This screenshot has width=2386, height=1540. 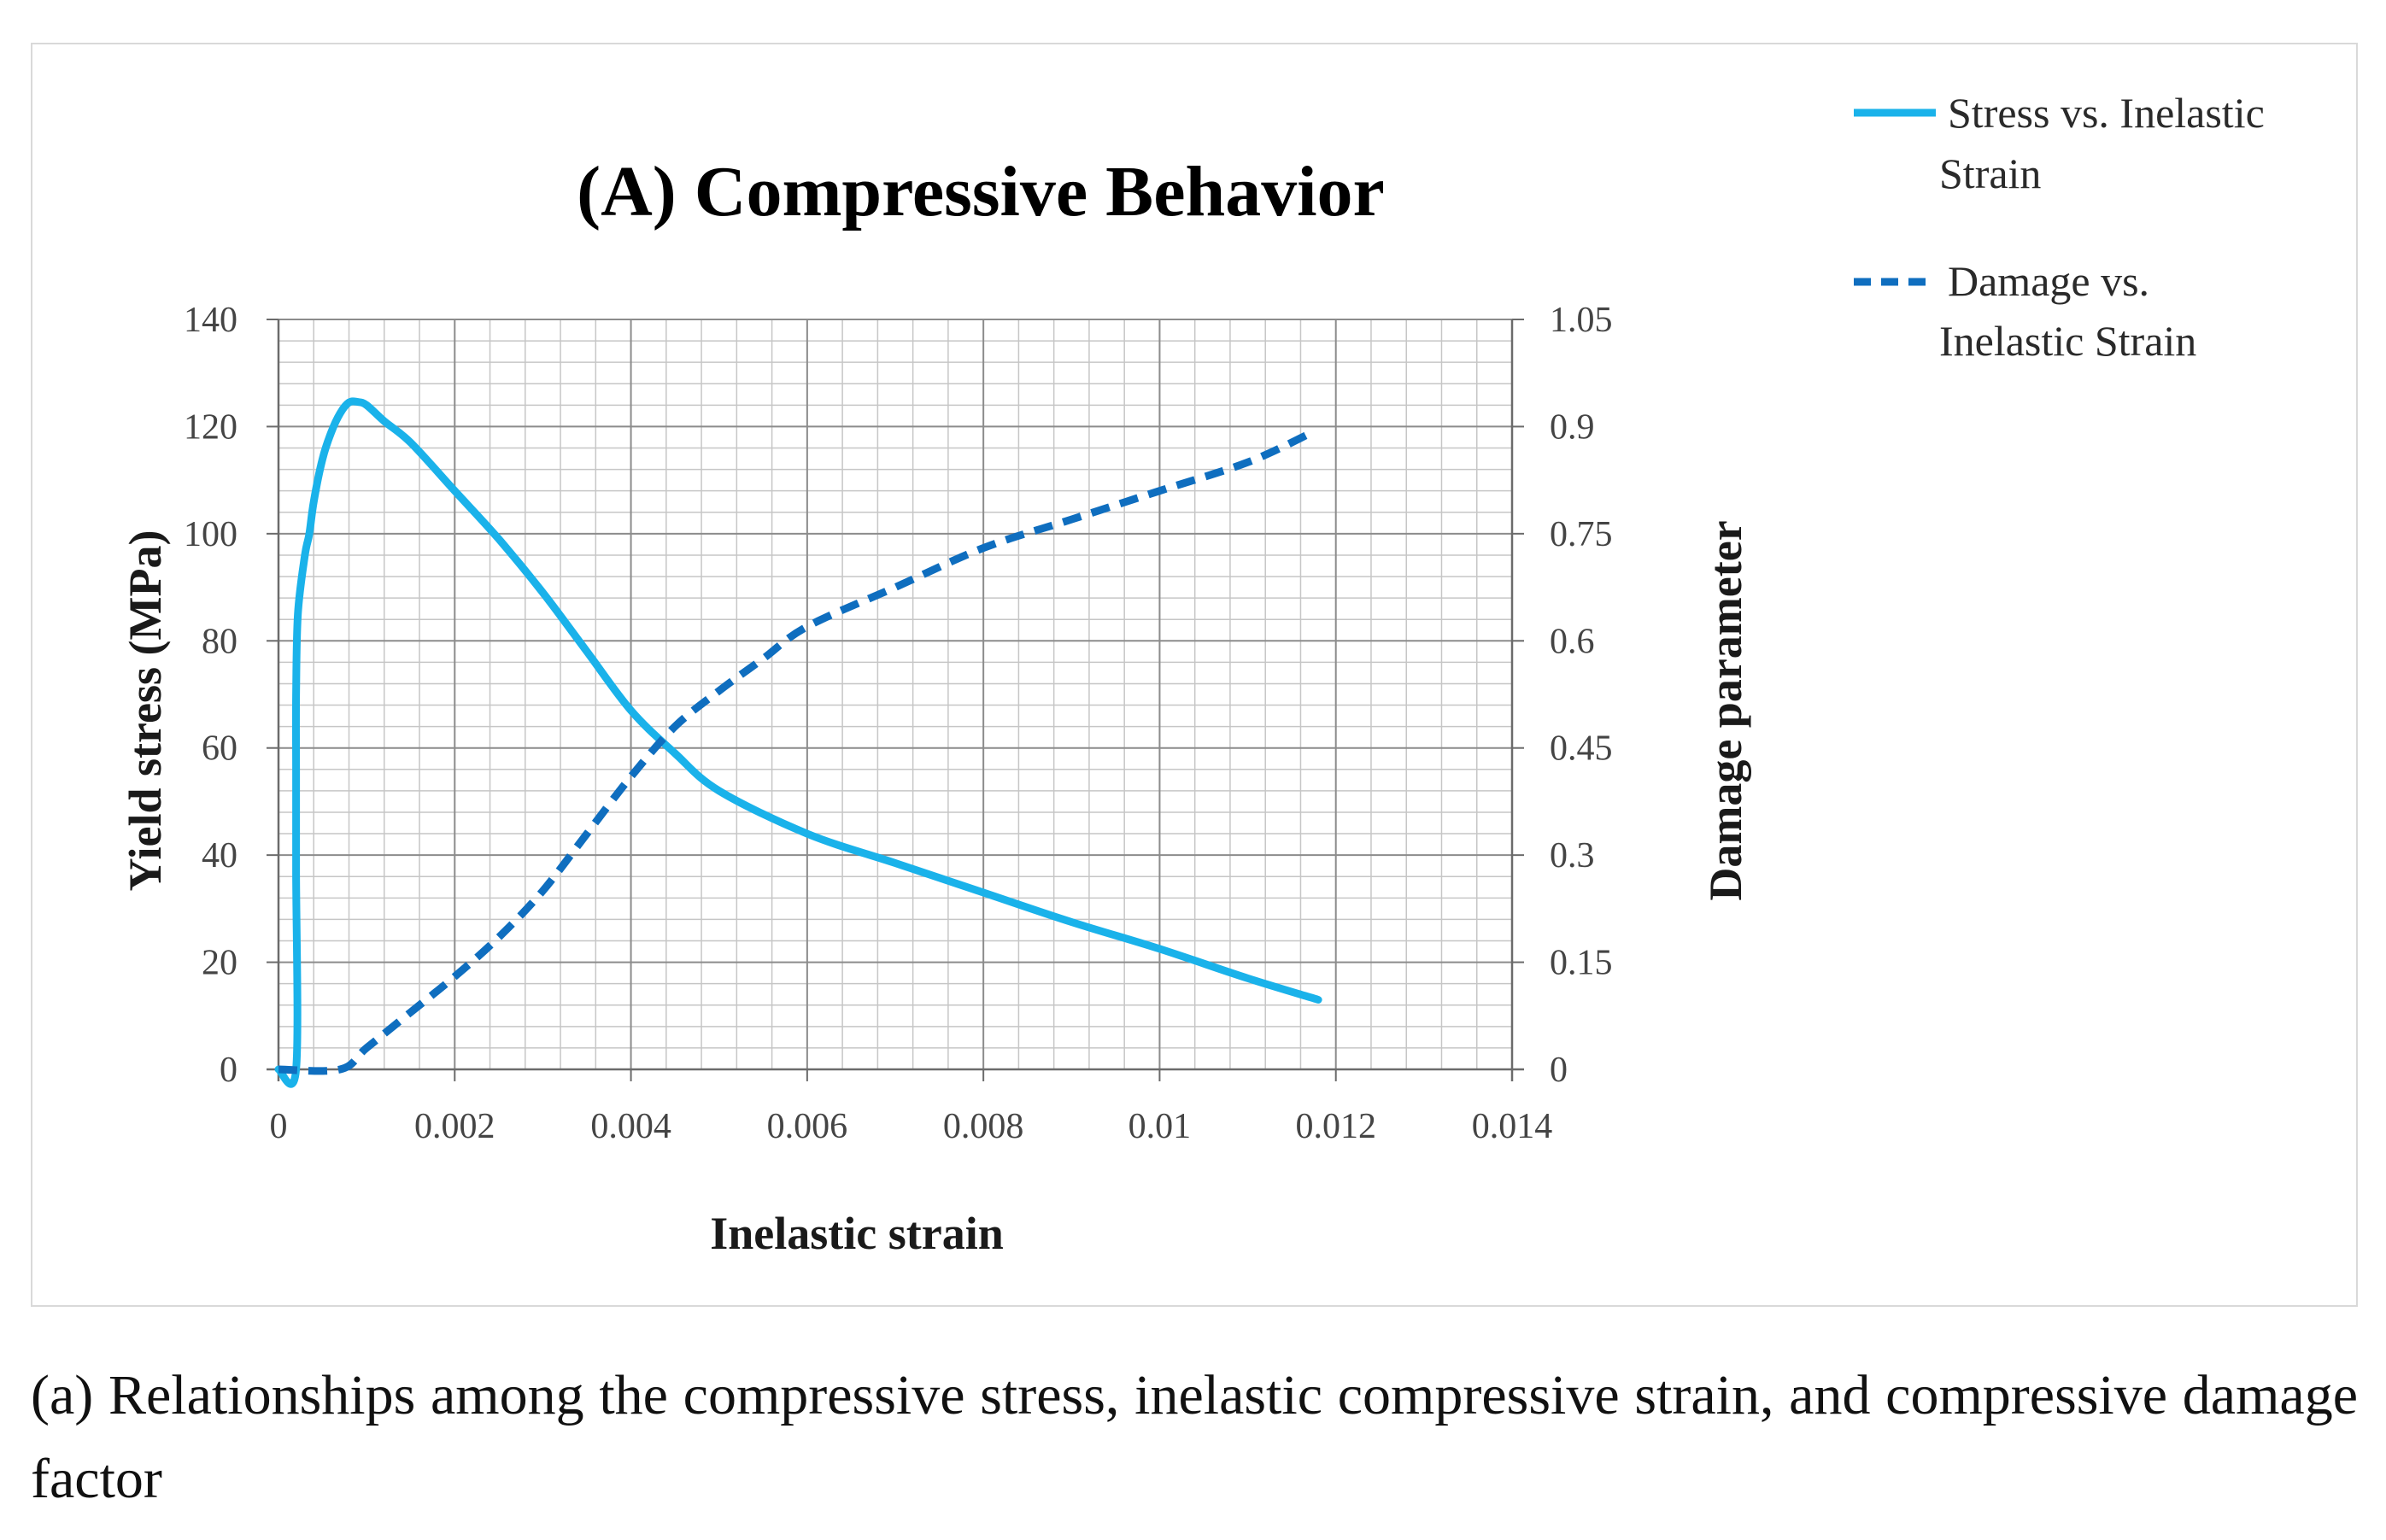 What do you see at coordinates (231, 695) in the screenshot?
I see `y-axis-ticks: 0 20 40 60 80 100 120 140` at bounding box center [231, 695].